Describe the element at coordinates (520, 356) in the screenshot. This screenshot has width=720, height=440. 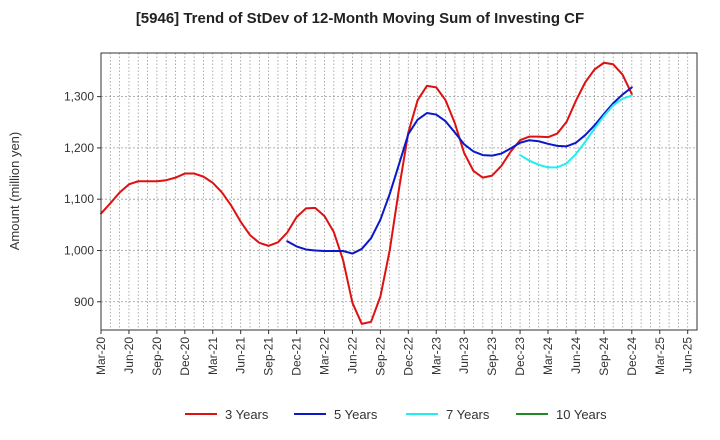
I see `x-tick-label: Dec-23` at that location.